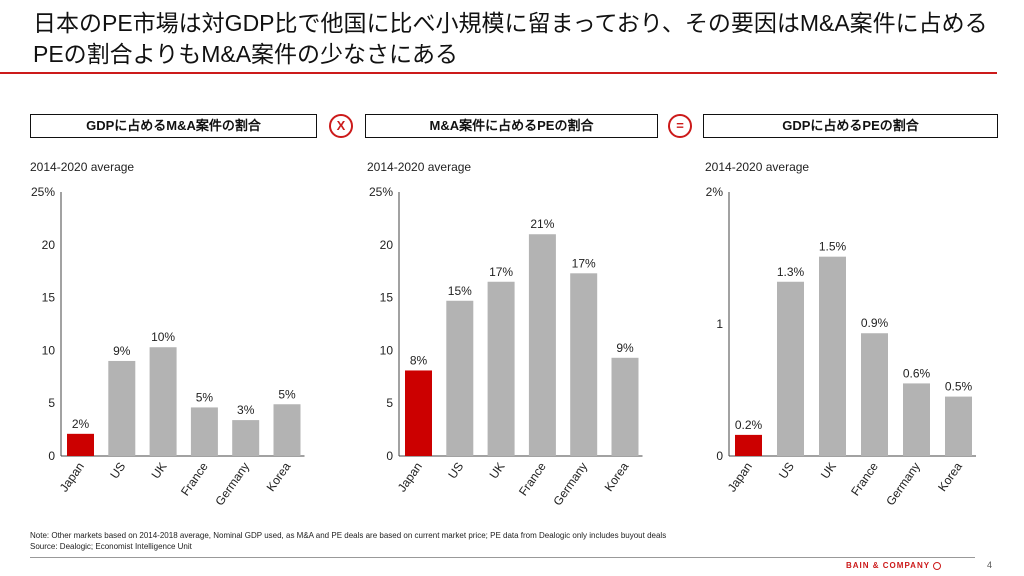 The width and height of the screenshot is (1024, 576). Describe the element at coordinates (990, 565) in the screenshot. I see `page-number: 4` at that location.